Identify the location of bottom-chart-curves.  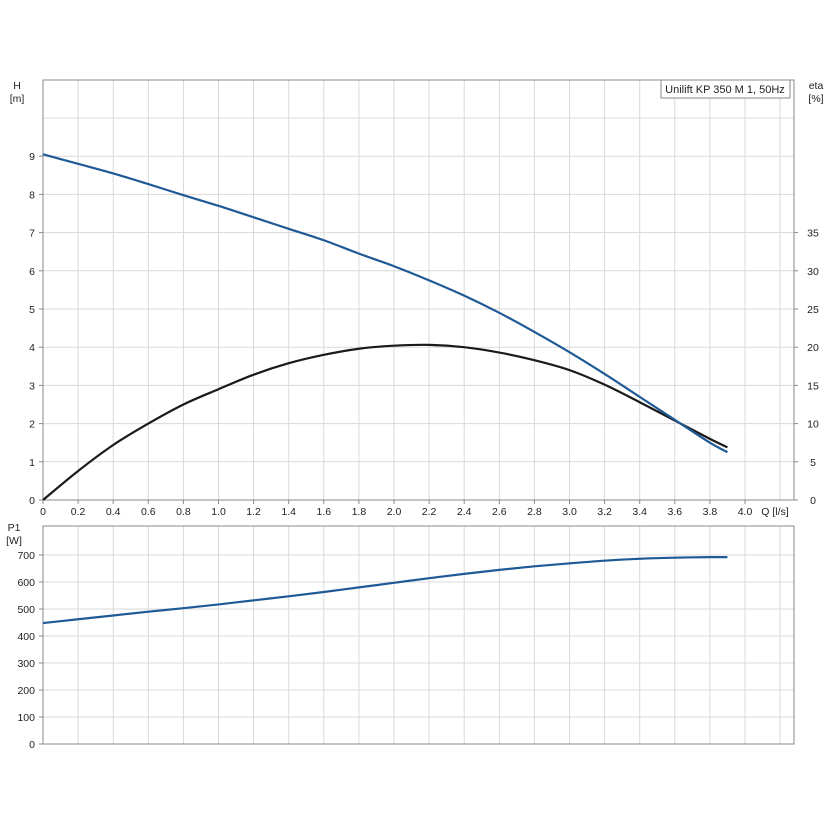
(385, 590).